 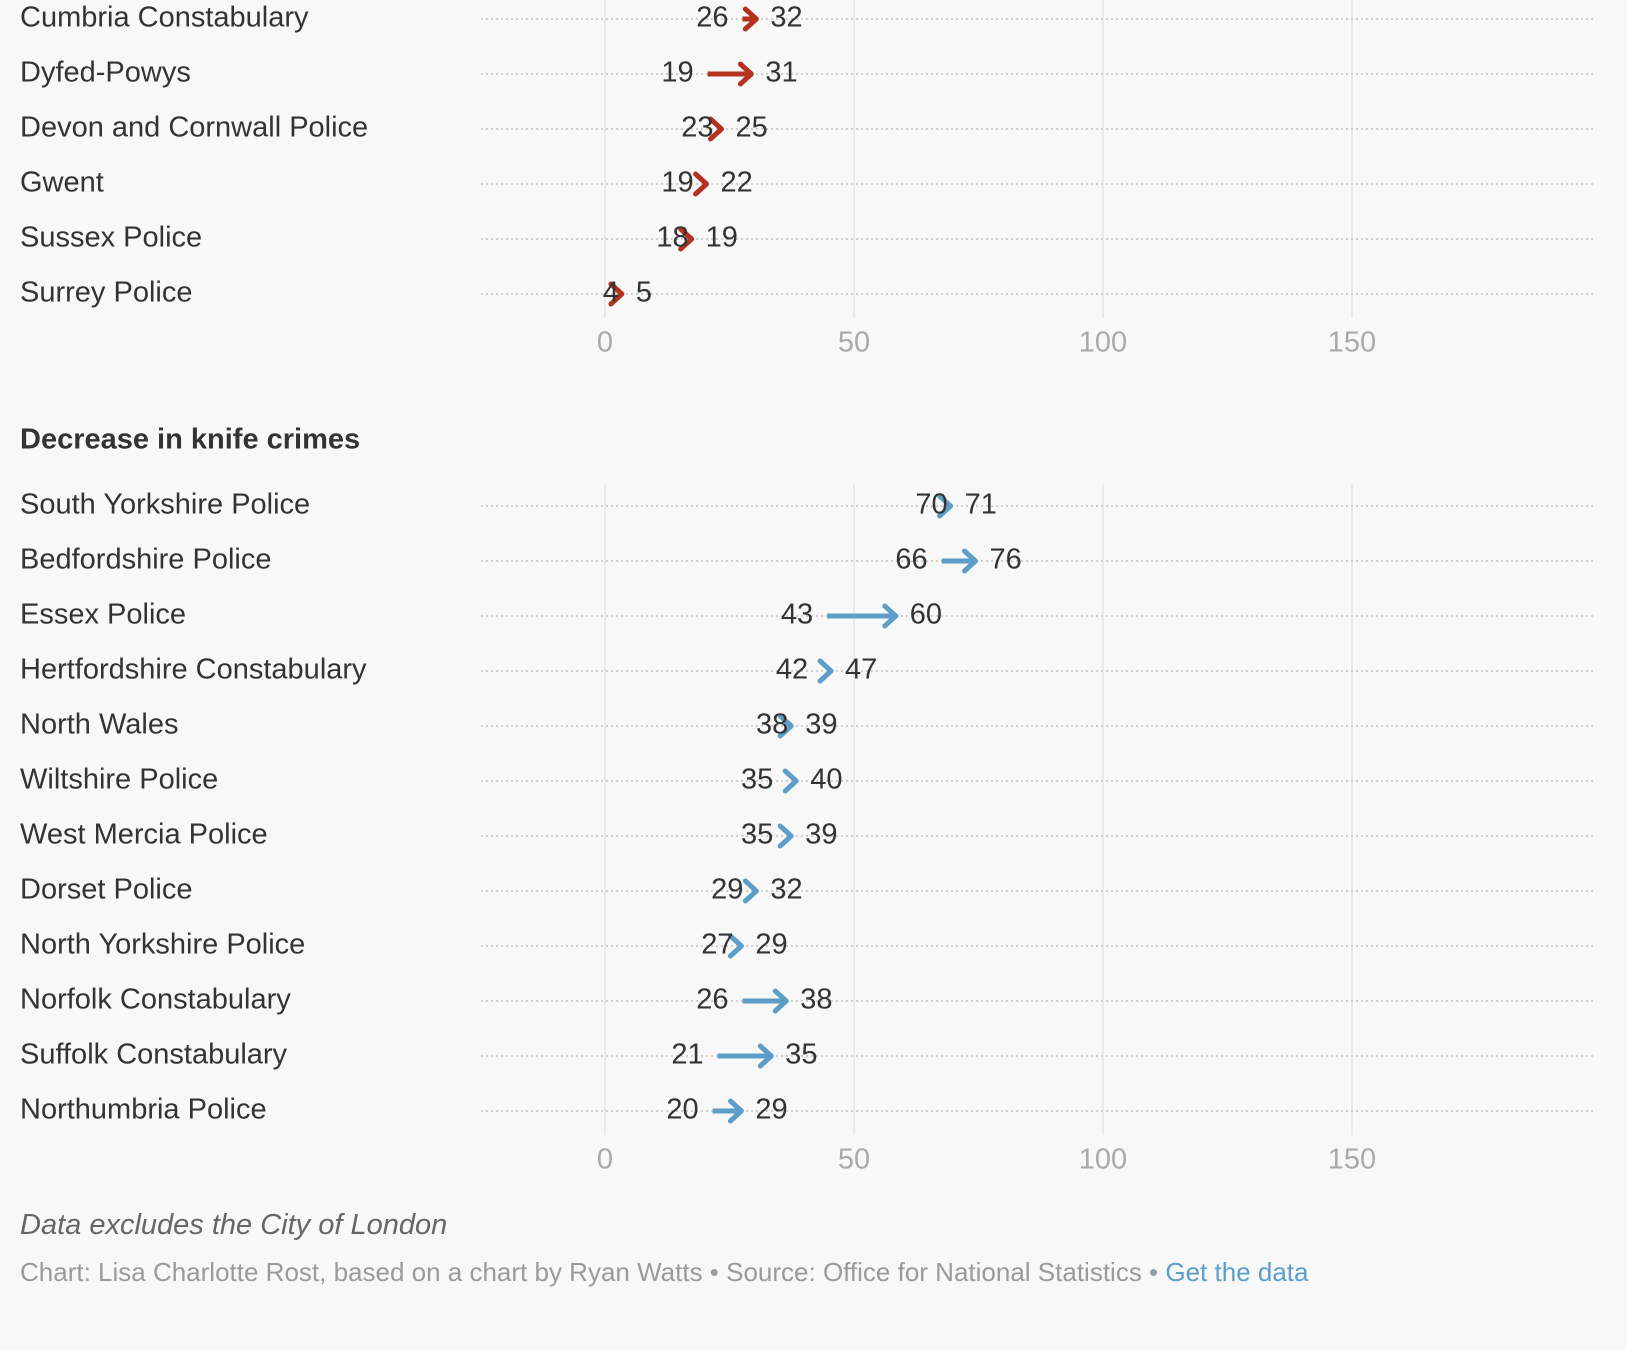 What do you see at coordinates (945, 506) in the screenshot?
I see `arrow-head-south-yorkshire-police` at bounding box center [945, 506].